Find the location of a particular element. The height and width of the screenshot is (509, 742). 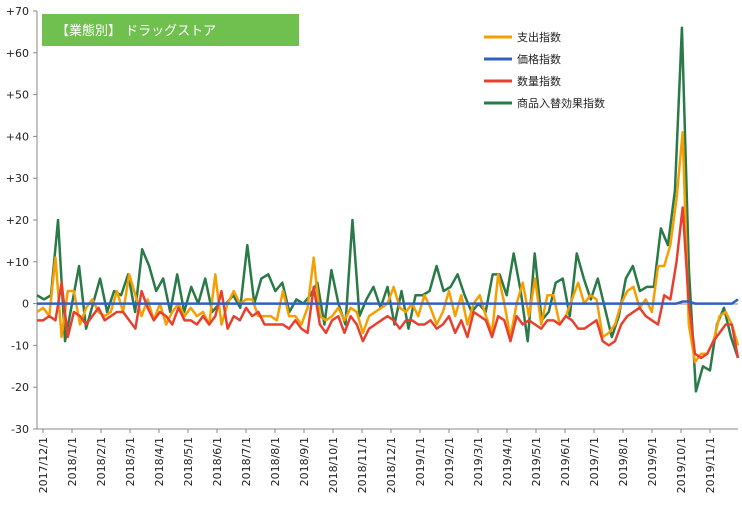

y-axis-ticks: -30 -20 -10 0 +10 +20 +30 +40 +50 +60 +70 is located at coordinates (21, 220).